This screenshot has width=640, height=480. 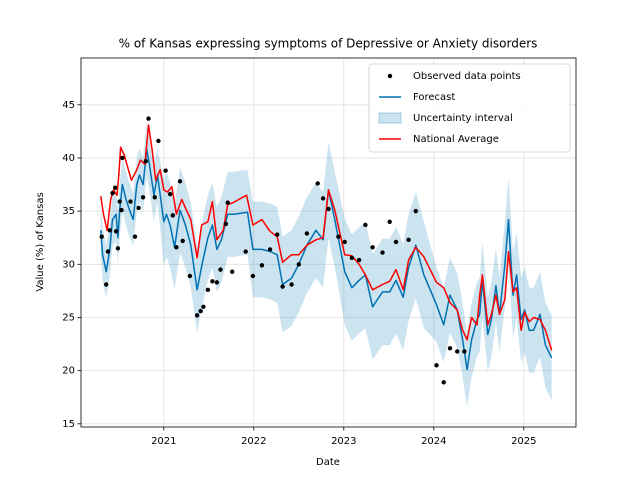 I want to click on x-tick-label: 2022, so click(x=253, y=441).